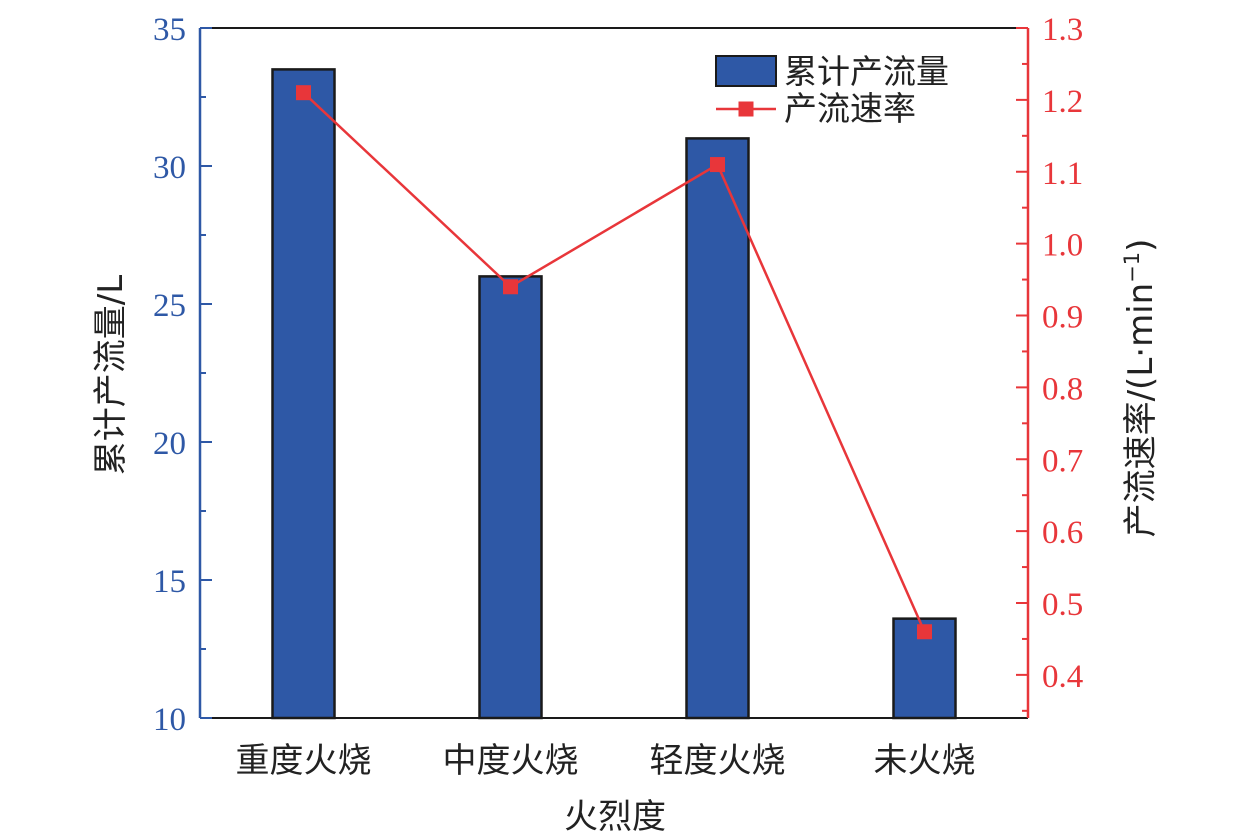 Image resolution: width=1260 pixels, height=840 pixels. What do you see at coordinates (169, 720) in the screenshot?
I see `y-left-tick-label-0: 10` at bounding box center [169, 720].